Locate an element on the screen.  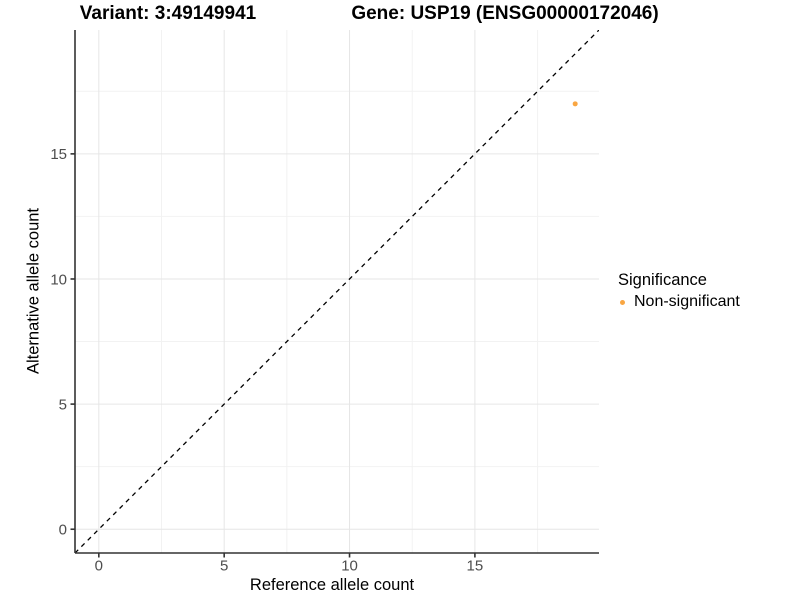
legend-title: Significance is located at coordinates (662, 280).